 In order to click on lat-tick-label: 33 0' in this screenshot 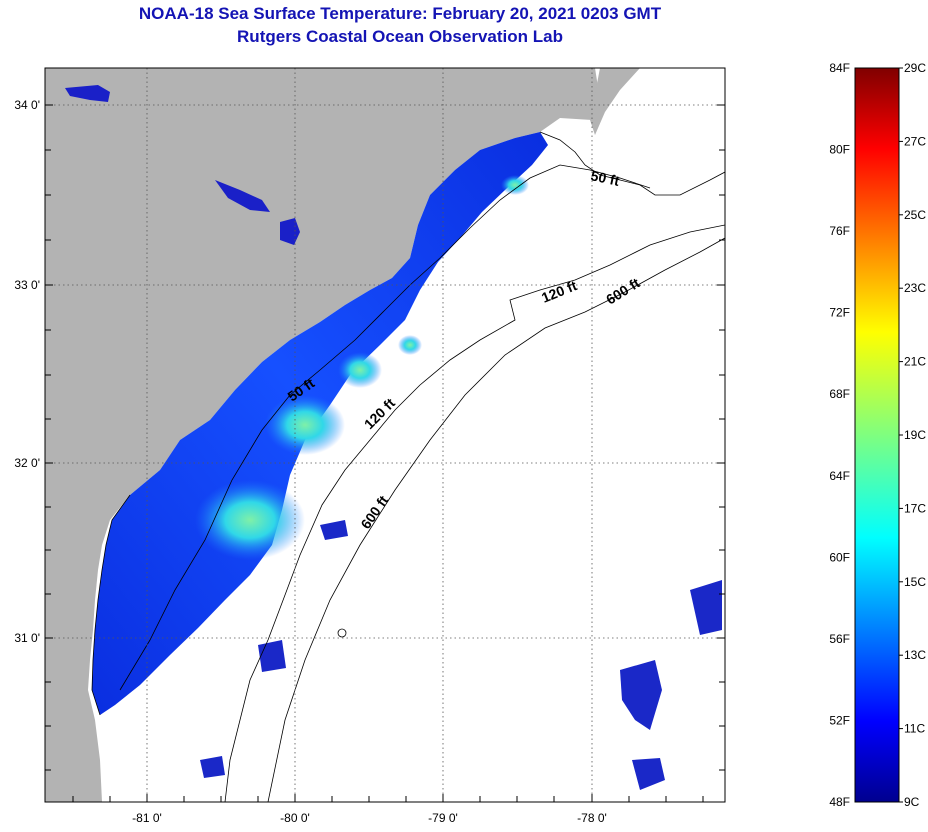, I will do `click(27, 285)`.